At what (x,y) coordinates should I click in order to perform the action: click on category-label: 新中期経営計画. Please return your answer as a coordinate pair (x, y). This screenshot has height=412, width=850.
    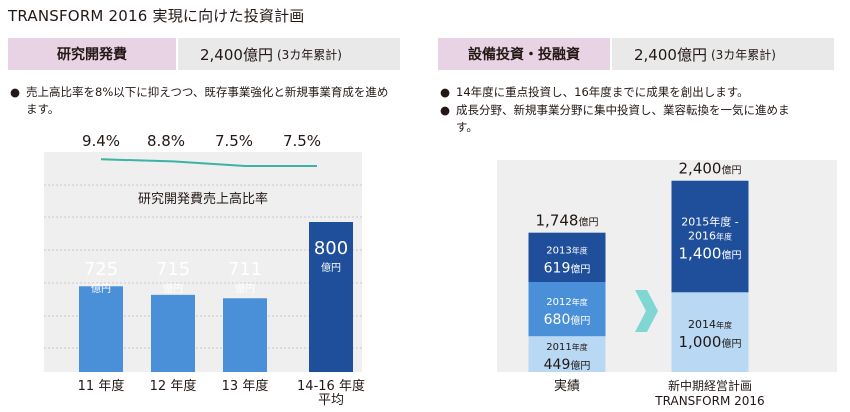
    Looking at the image, I should click on (710, 385).